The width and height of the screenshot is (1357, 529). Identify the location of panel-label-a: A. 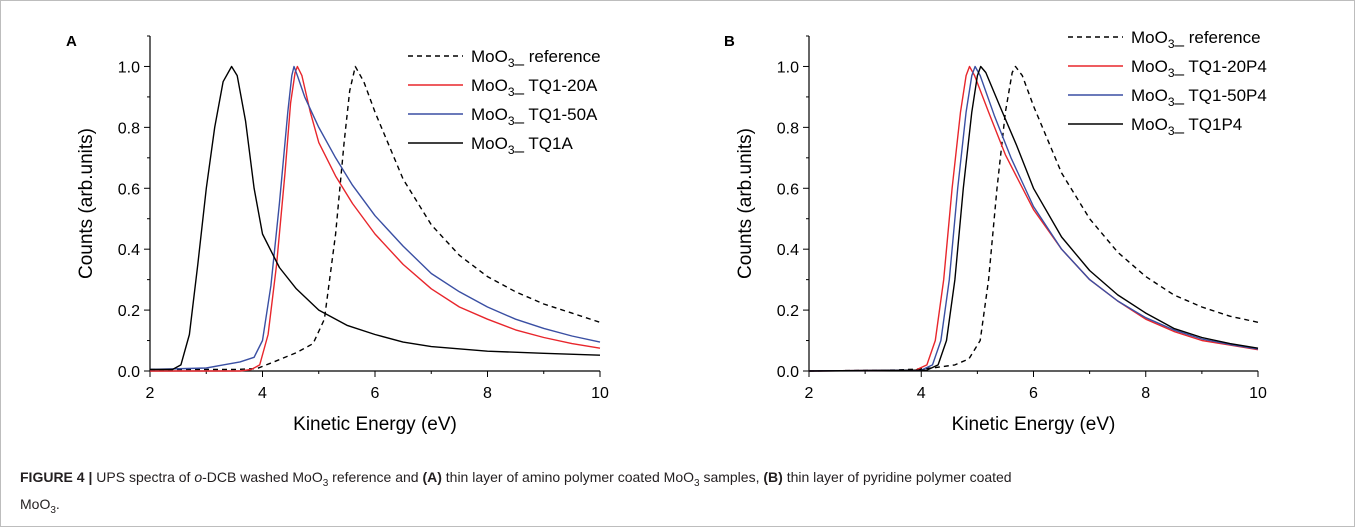
(71, 41).